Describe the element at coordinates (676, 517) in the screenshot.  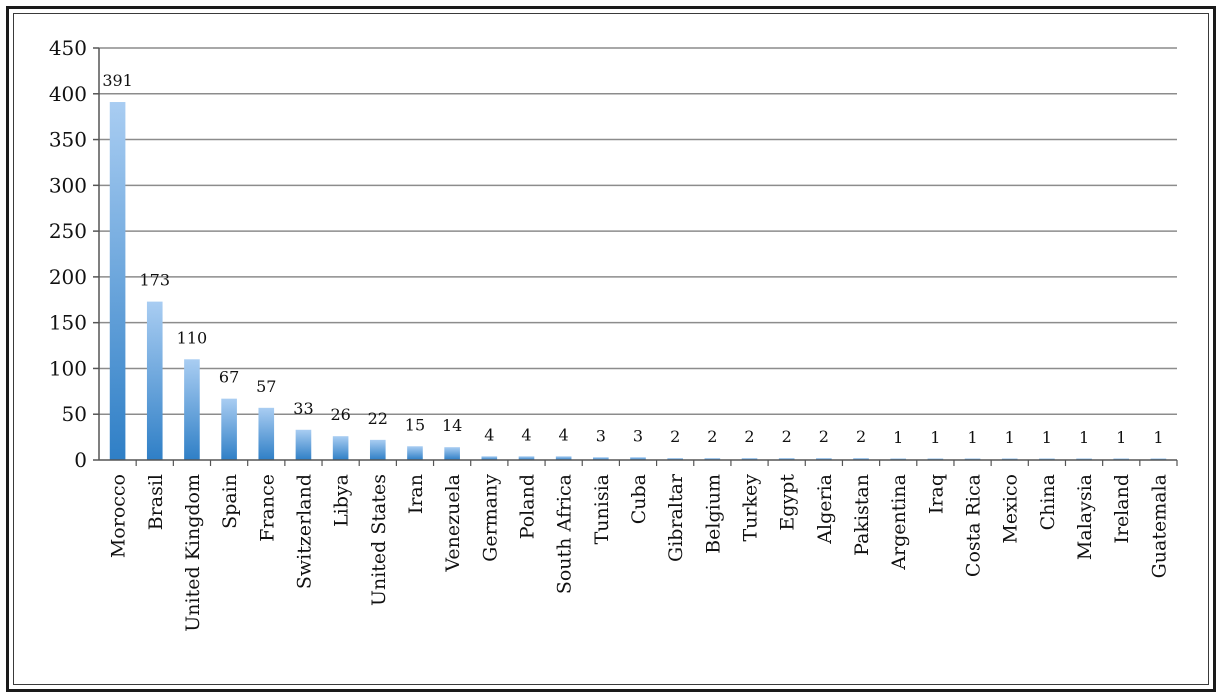
I see `category-label: Gibraltar` at that location.